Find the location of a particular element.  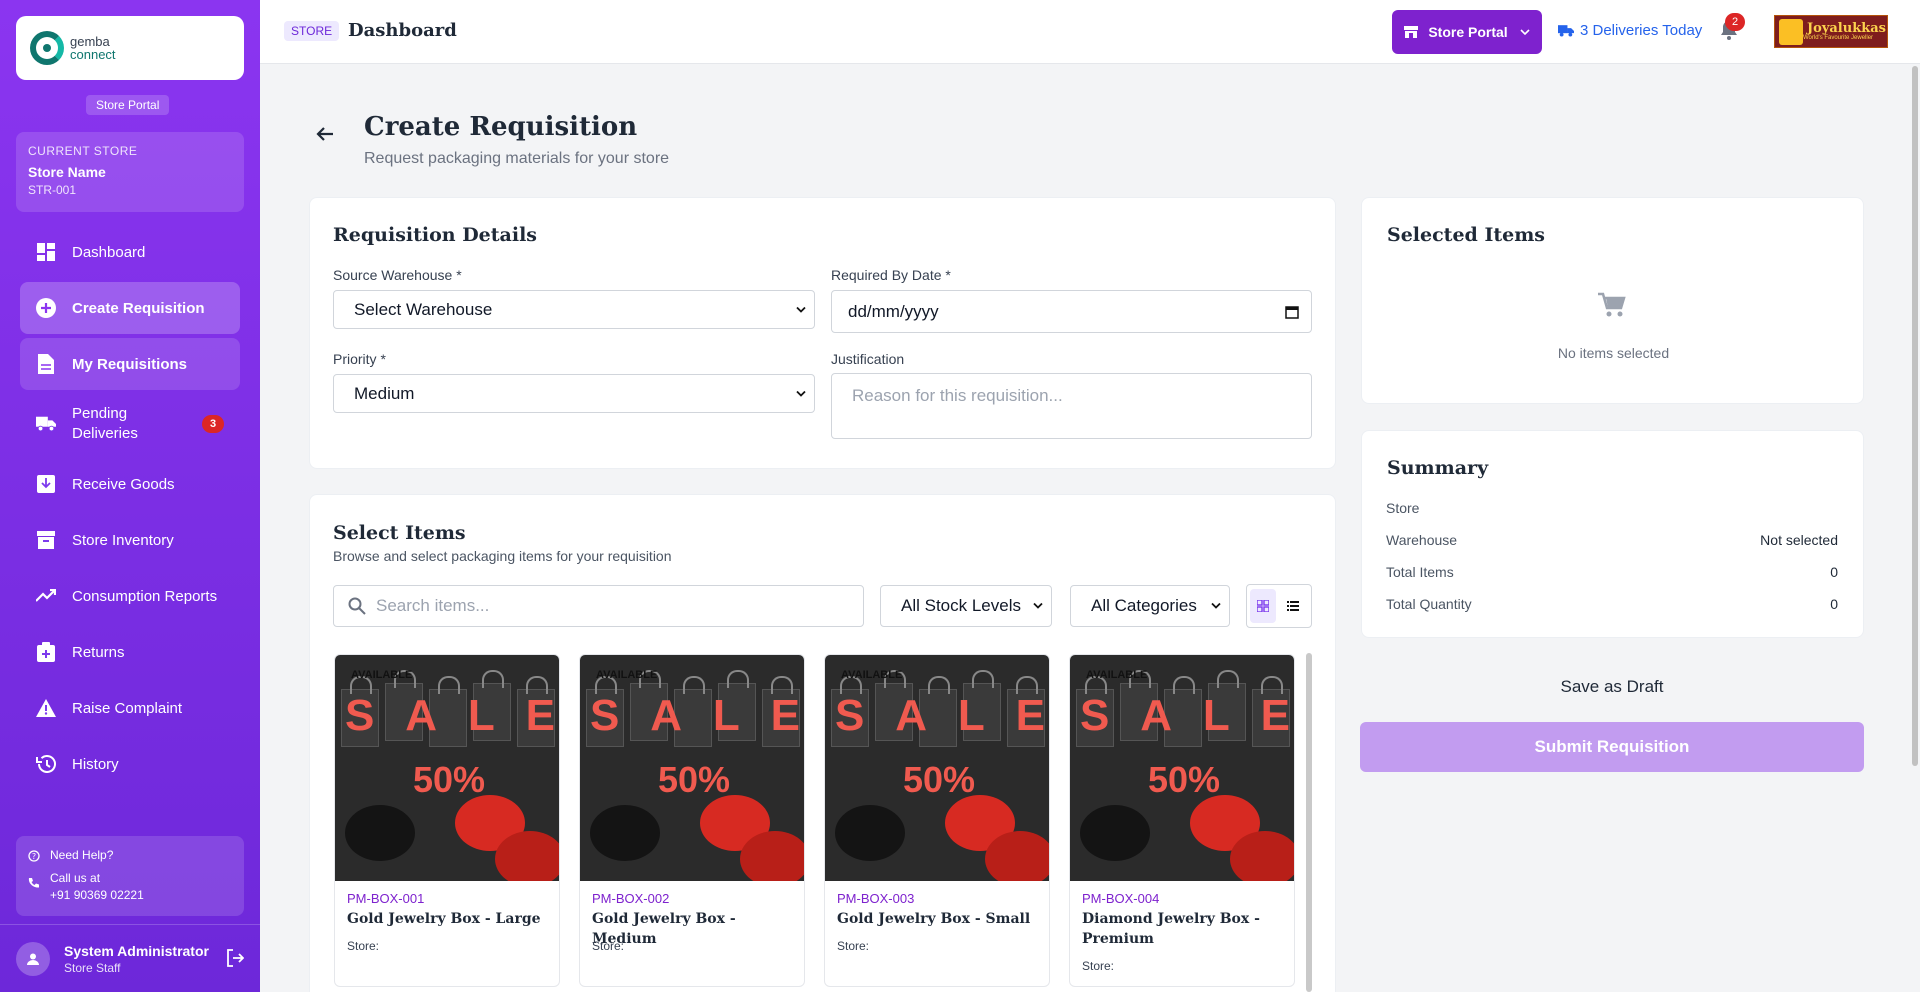

brand-name: Joyalukkas is located at coordinates (1846, 28).